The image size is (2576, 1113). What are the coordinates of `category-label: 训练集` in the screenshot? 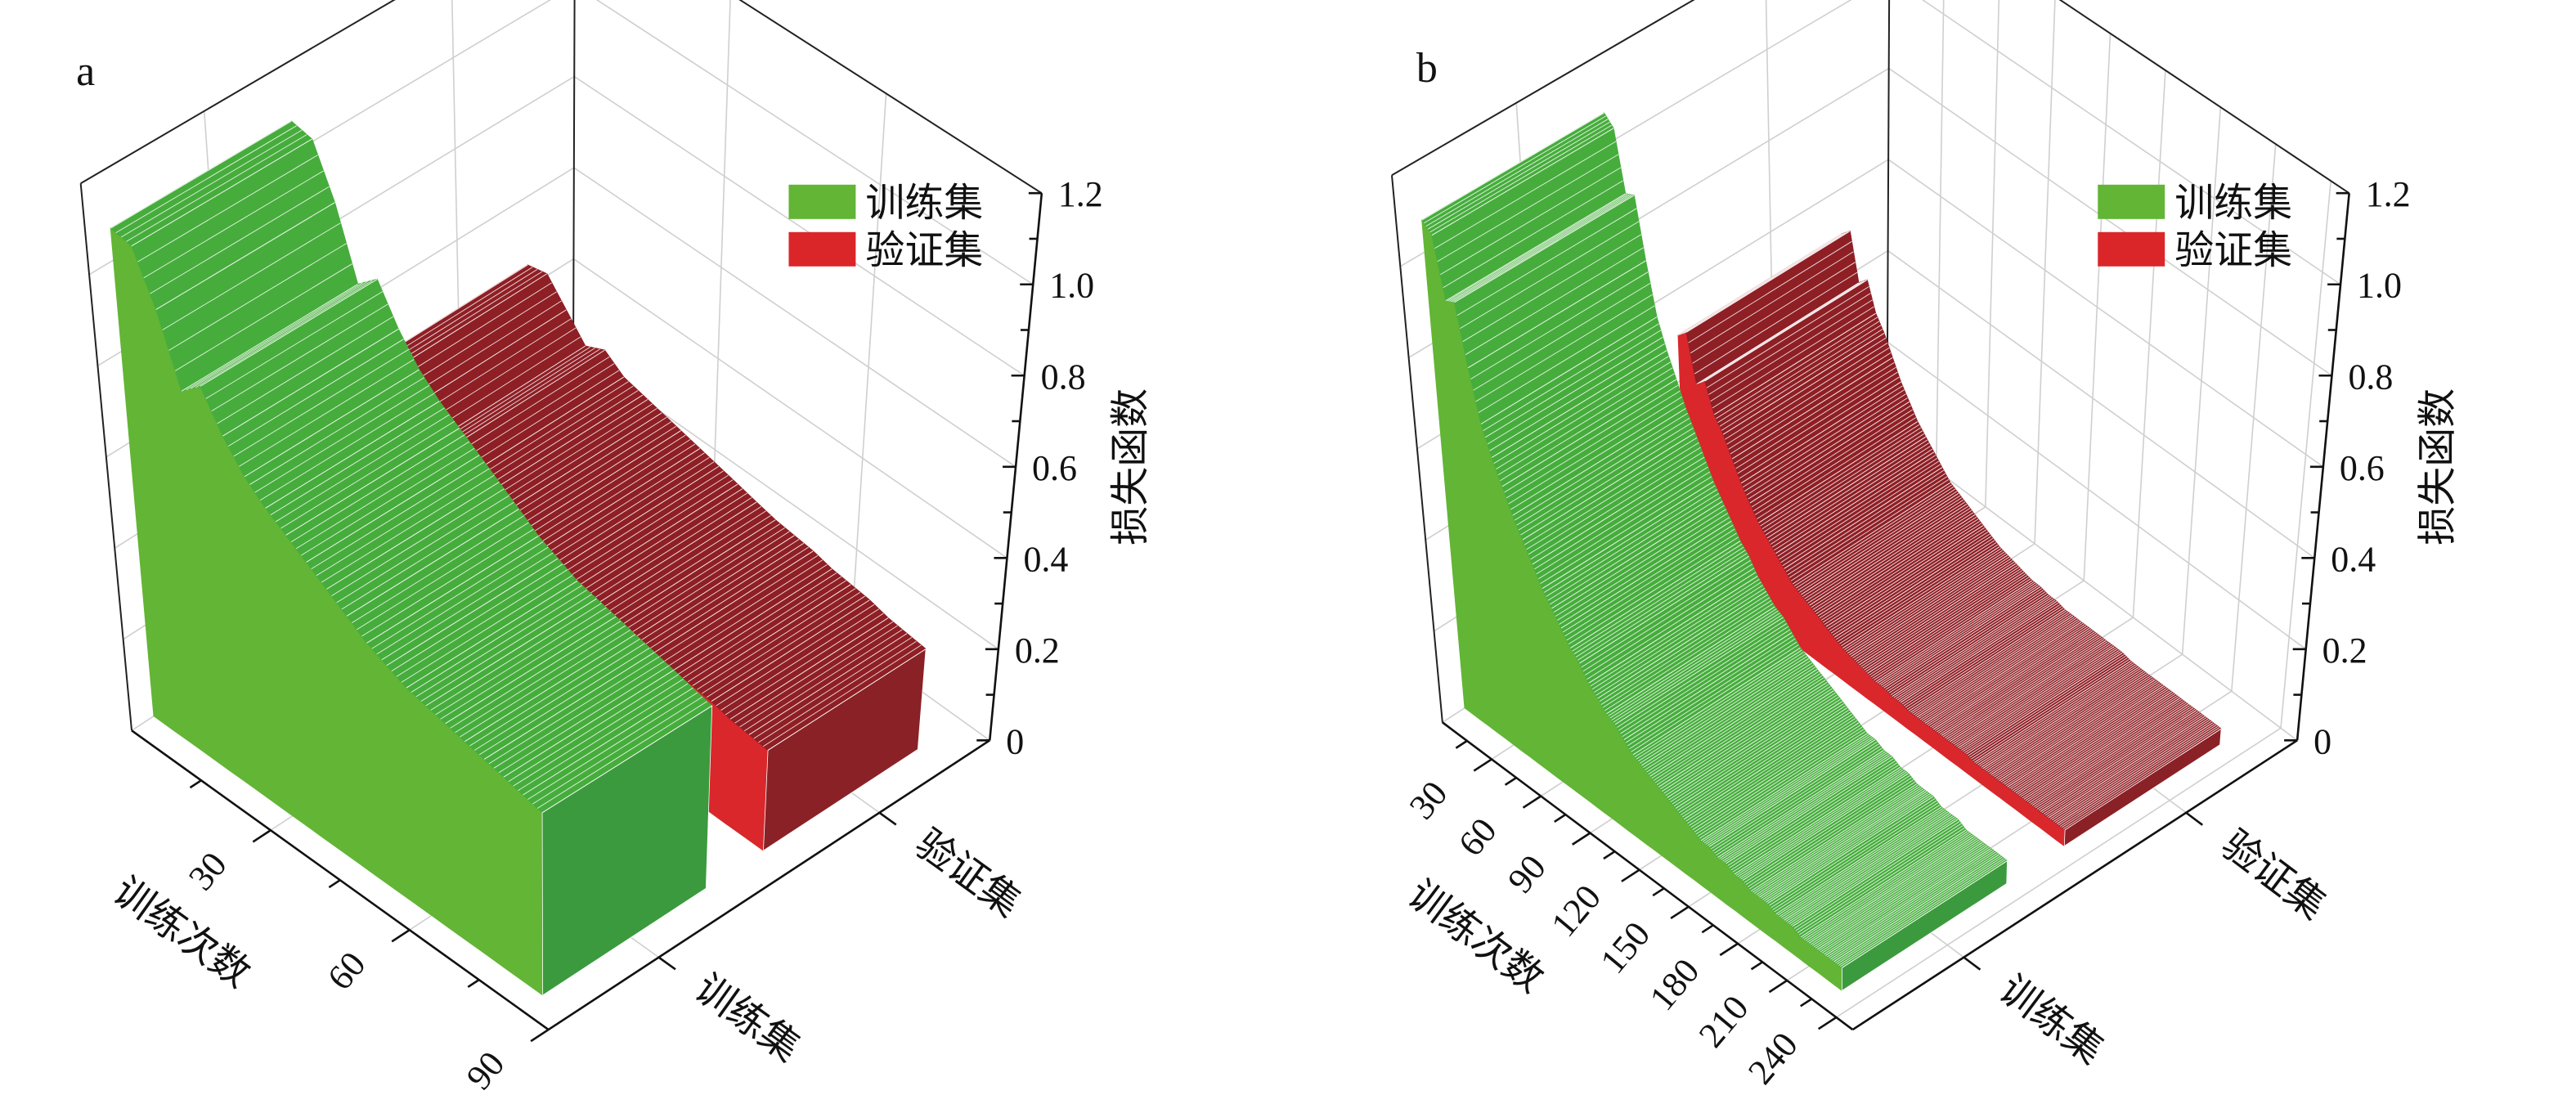 It's located at (2052, 1020).